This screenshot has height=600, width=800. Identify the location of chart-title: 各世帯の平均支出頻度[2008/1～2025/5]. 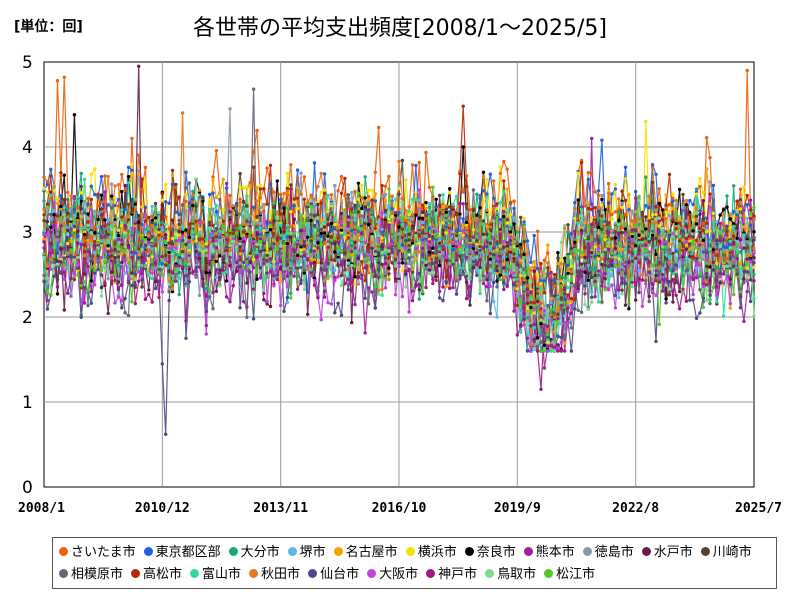
(400, 28).